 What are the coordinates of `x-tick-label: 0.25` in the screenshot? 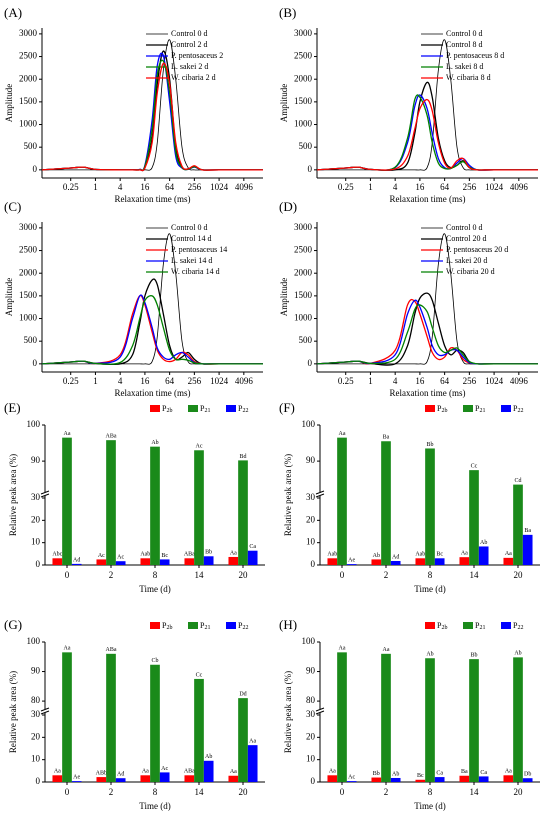 It's located at (71, 381).